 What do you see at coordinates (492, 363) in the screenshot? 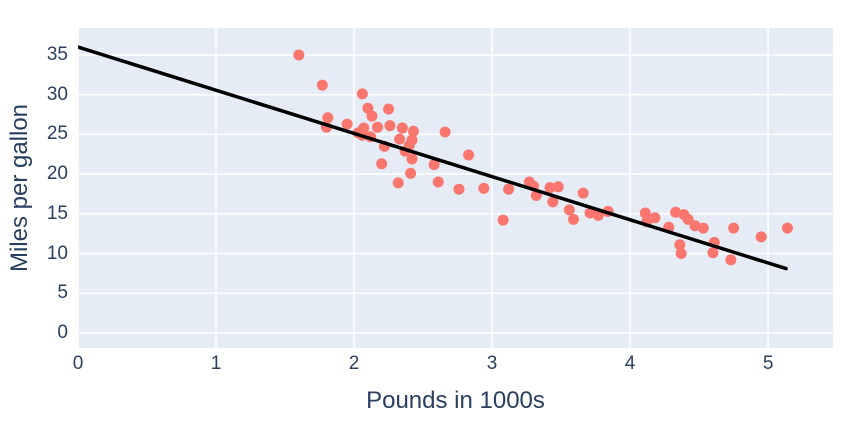
I see `x-tick-label: 3` at bounding box center [492, 363].